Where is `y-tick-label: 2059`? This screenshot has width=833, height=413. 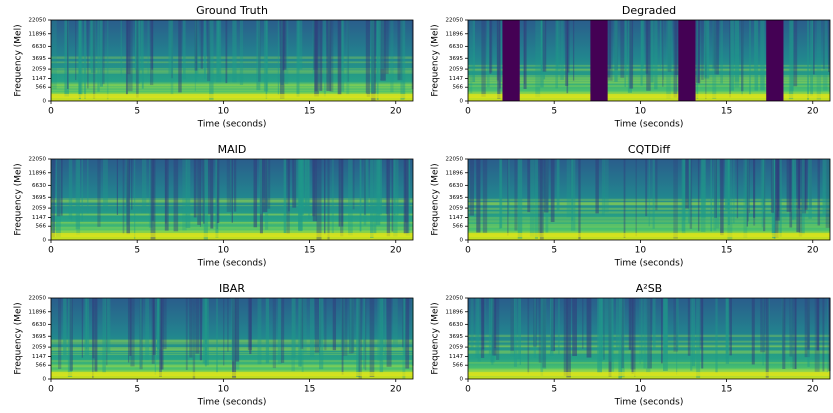 y-tick-label: 2059 is located at coordinates (39, 209).